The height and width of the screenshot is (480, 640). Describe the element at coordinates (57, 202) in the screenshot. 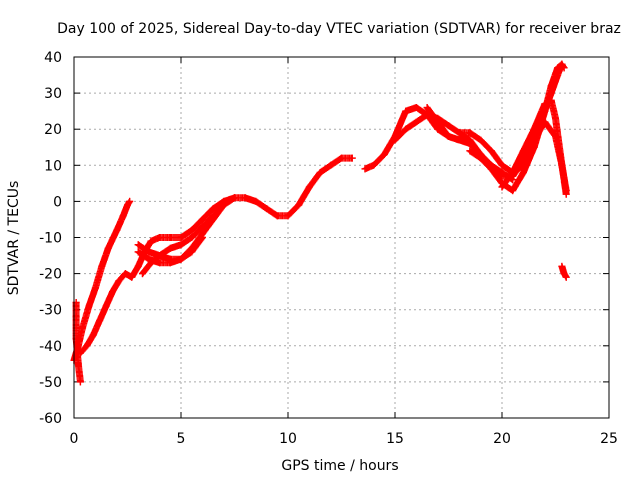

I see `y-tick-label: 0` at that location.